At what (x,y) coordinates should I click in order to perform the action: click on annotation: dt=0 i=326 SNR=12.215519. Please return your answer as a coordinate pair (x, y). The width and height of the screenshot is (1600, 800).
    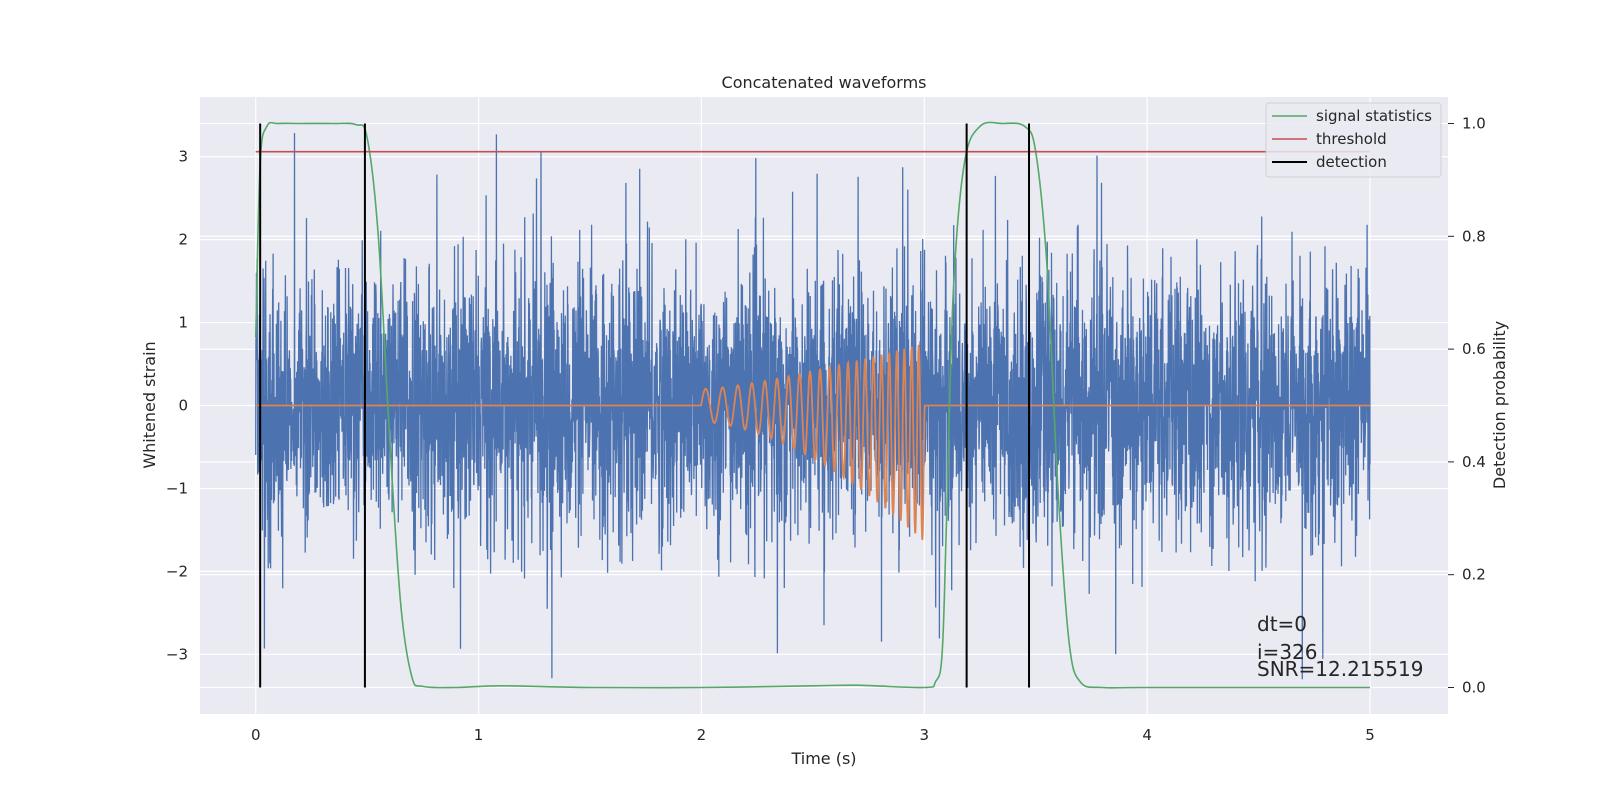
    Looking at the image, I should click on (1340, 646).